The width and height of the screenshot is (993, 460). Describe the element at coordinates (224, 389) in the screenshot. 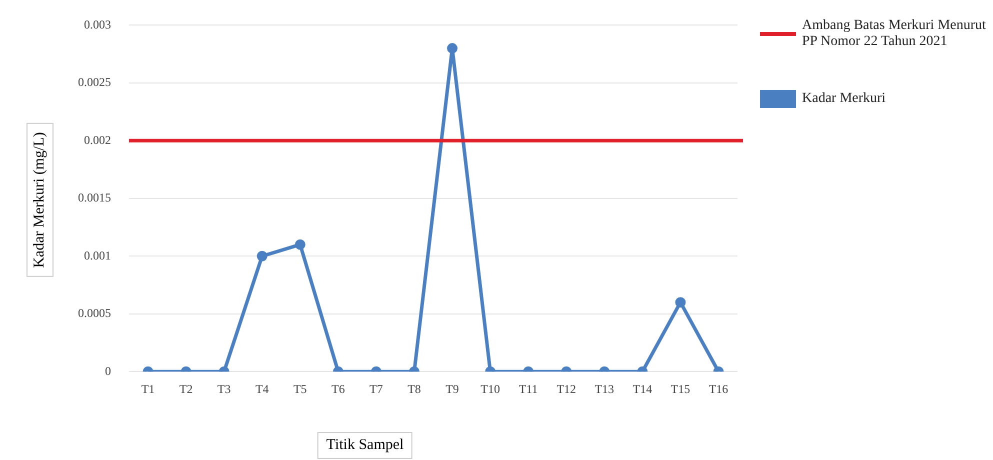

I see `x-tick-label: T3` at that location.